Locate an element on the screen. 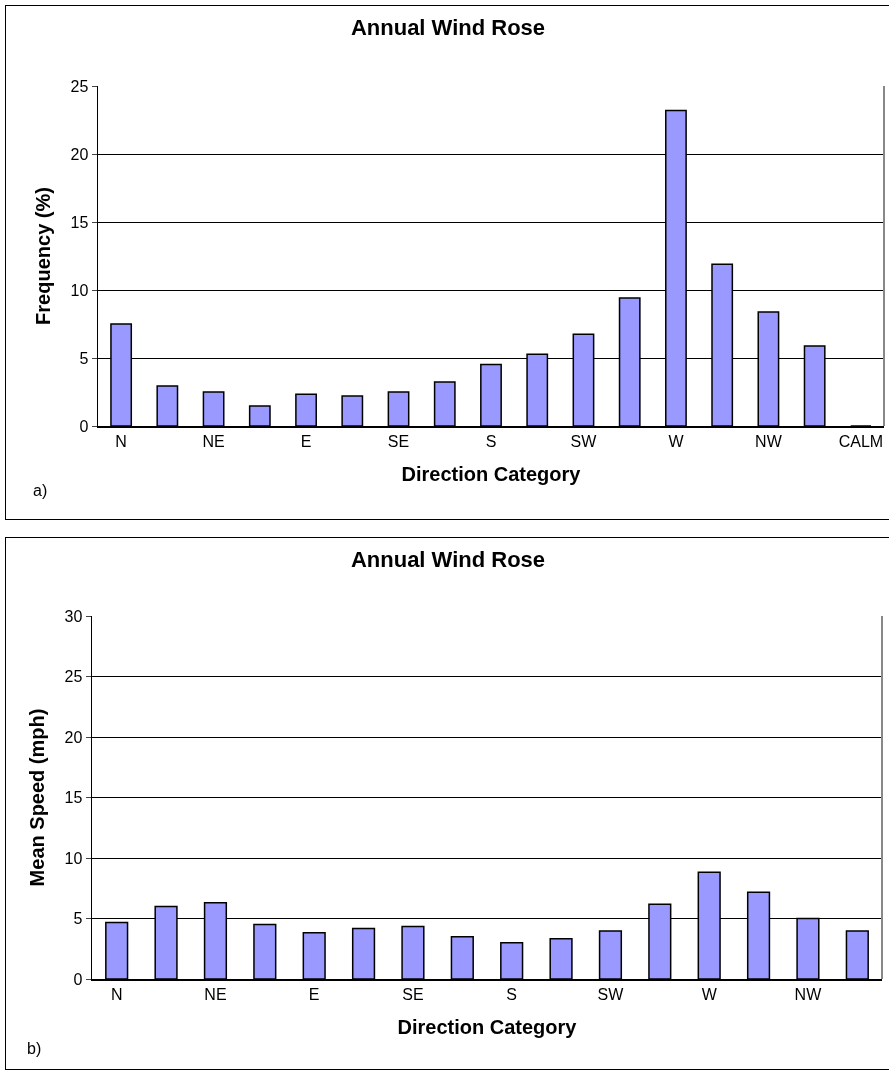 This screenshot has width=896, height=1075. y-tick-label: 30 is located at coordinates (73, 616).